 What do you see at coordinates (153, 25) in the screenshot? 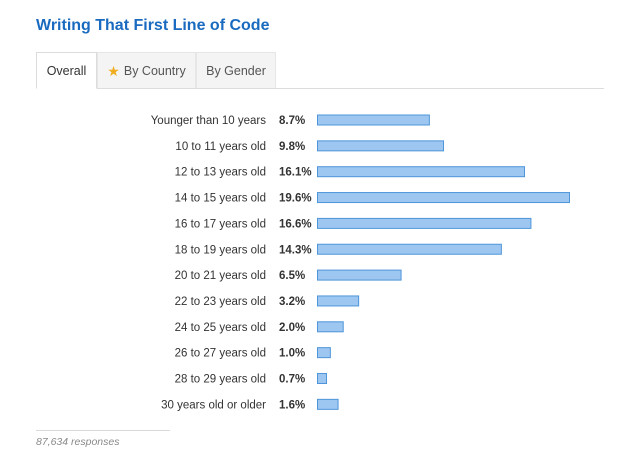
I see `page-title: Writing That First Line of Code` at bounding box center [153, 25].